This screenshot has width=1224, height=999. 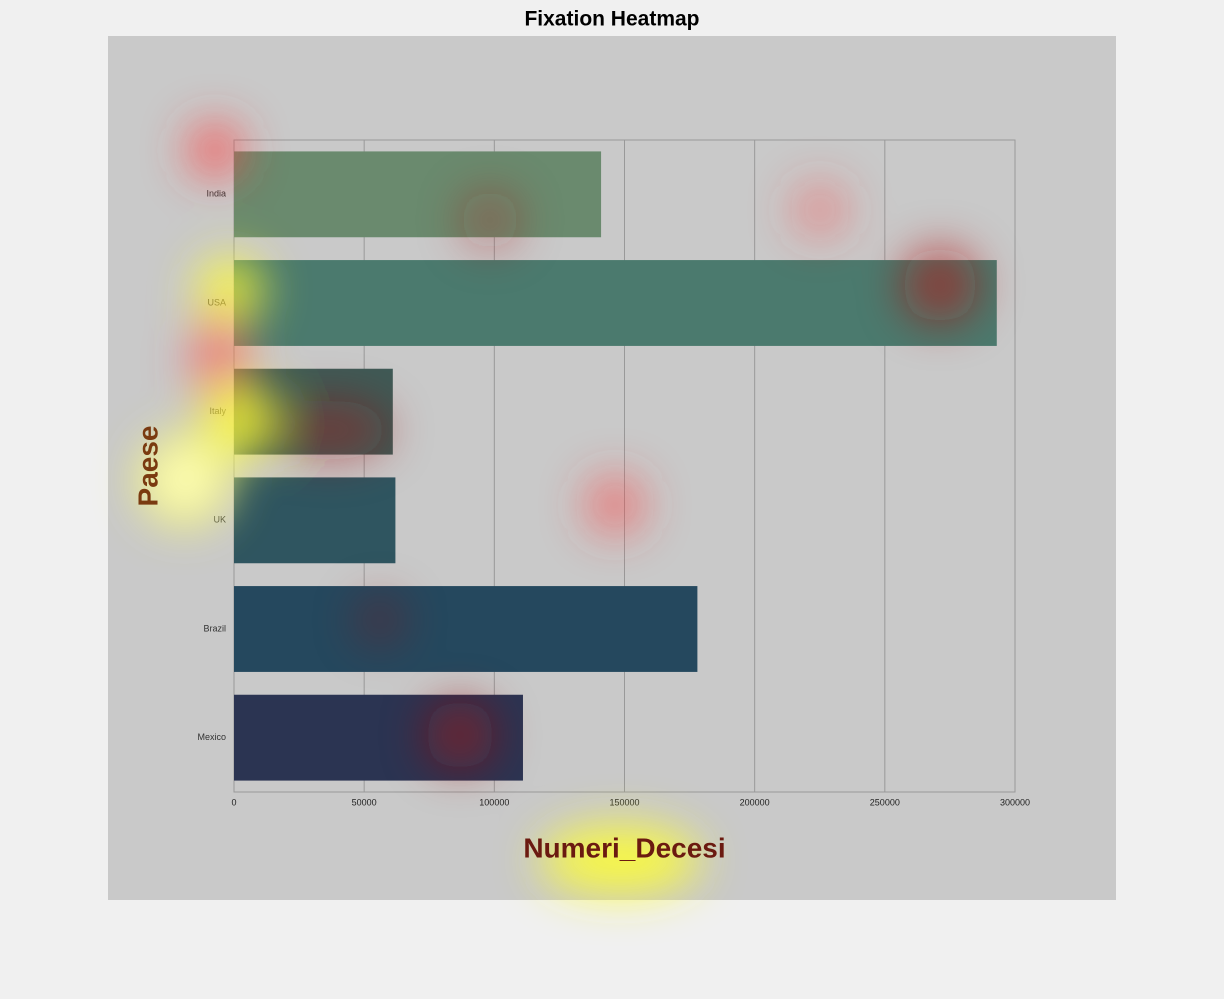 What do you see at coordinates (611, 19) in the screenshot?
I see `chart-title: Fixation Heatmap` at bounding box center [611, 19].